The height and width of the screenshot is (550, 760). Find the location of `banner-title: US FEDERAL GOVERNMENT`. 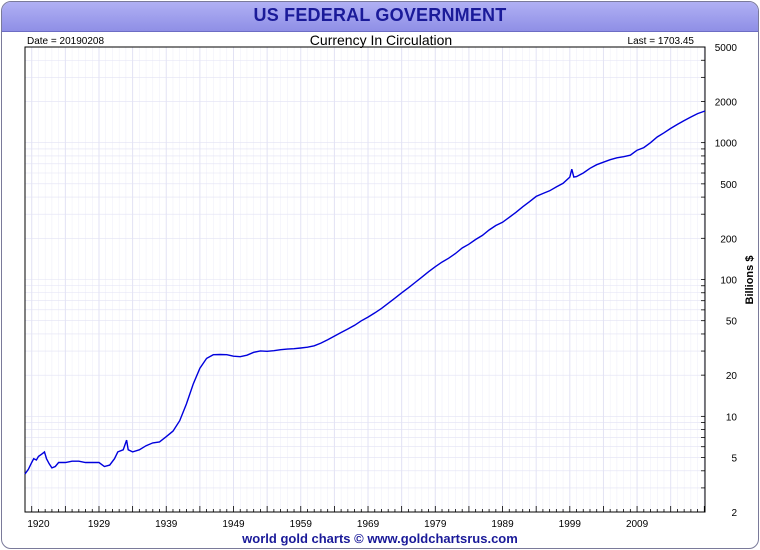

banner-title: US FEDERAL GOVERNMENT is located at coordinates (380, 15).